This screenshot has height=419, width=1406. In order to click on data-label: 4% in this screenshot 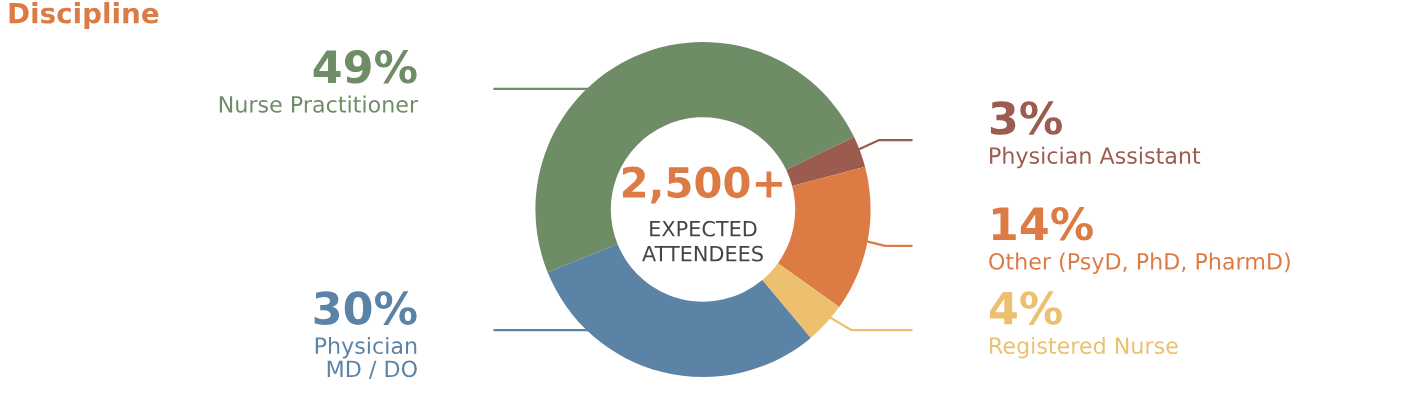, I will do `click(1025, 308)`.